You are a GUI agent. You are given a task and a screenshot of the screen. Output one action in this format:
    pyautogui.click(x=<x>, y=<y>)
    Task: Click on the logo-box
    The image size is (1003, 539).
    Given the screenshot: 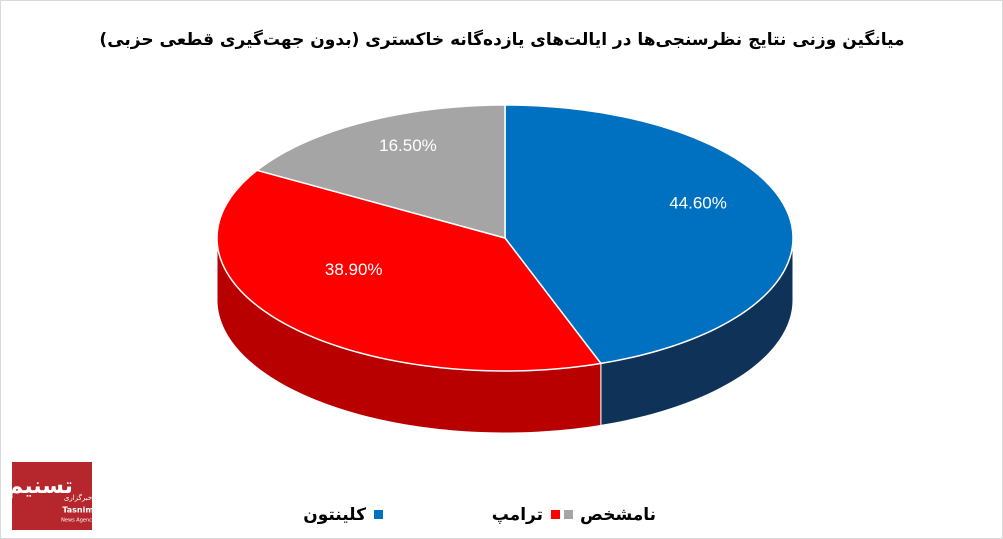 What is the action you would take?
    pyautogui.click(x=52, y=496)
    